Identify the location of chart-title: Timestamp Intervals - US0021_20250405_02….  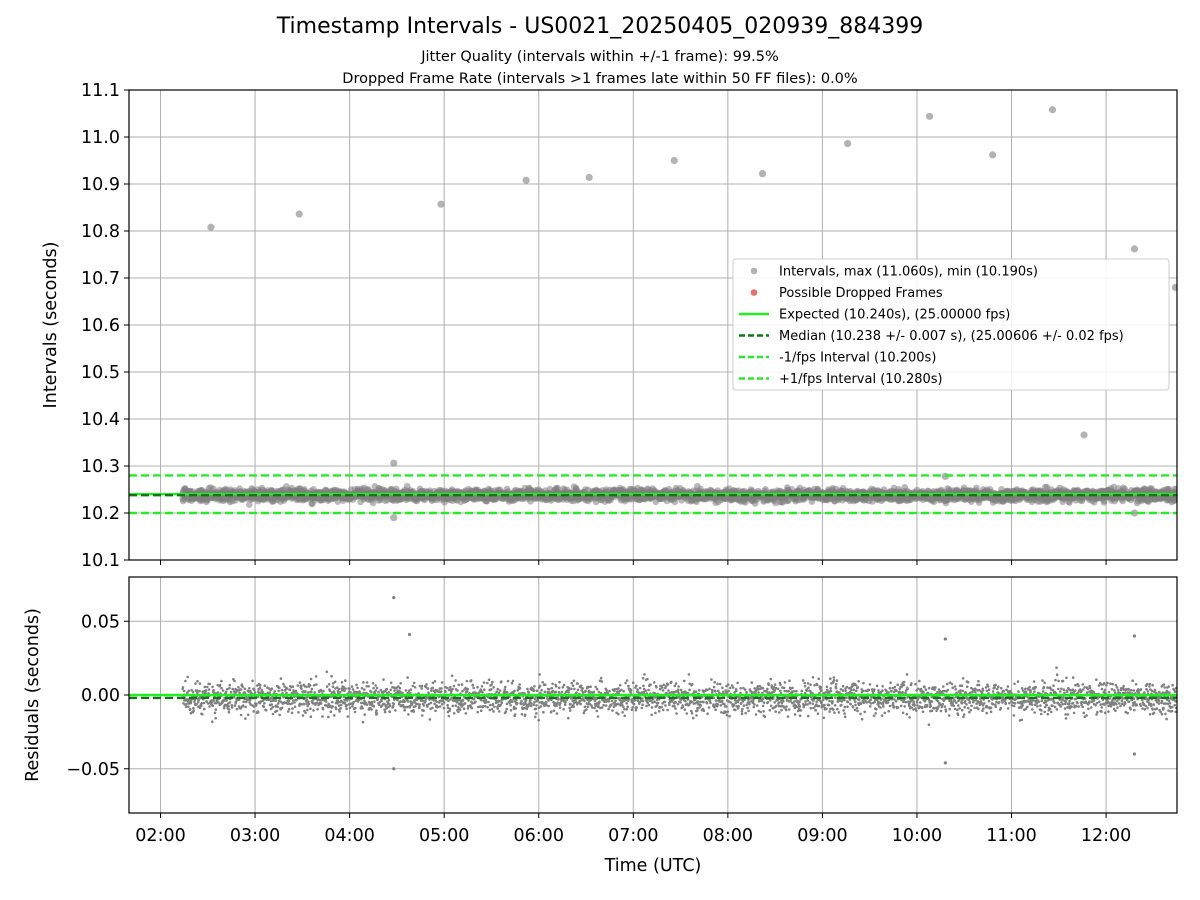
(600, 26).